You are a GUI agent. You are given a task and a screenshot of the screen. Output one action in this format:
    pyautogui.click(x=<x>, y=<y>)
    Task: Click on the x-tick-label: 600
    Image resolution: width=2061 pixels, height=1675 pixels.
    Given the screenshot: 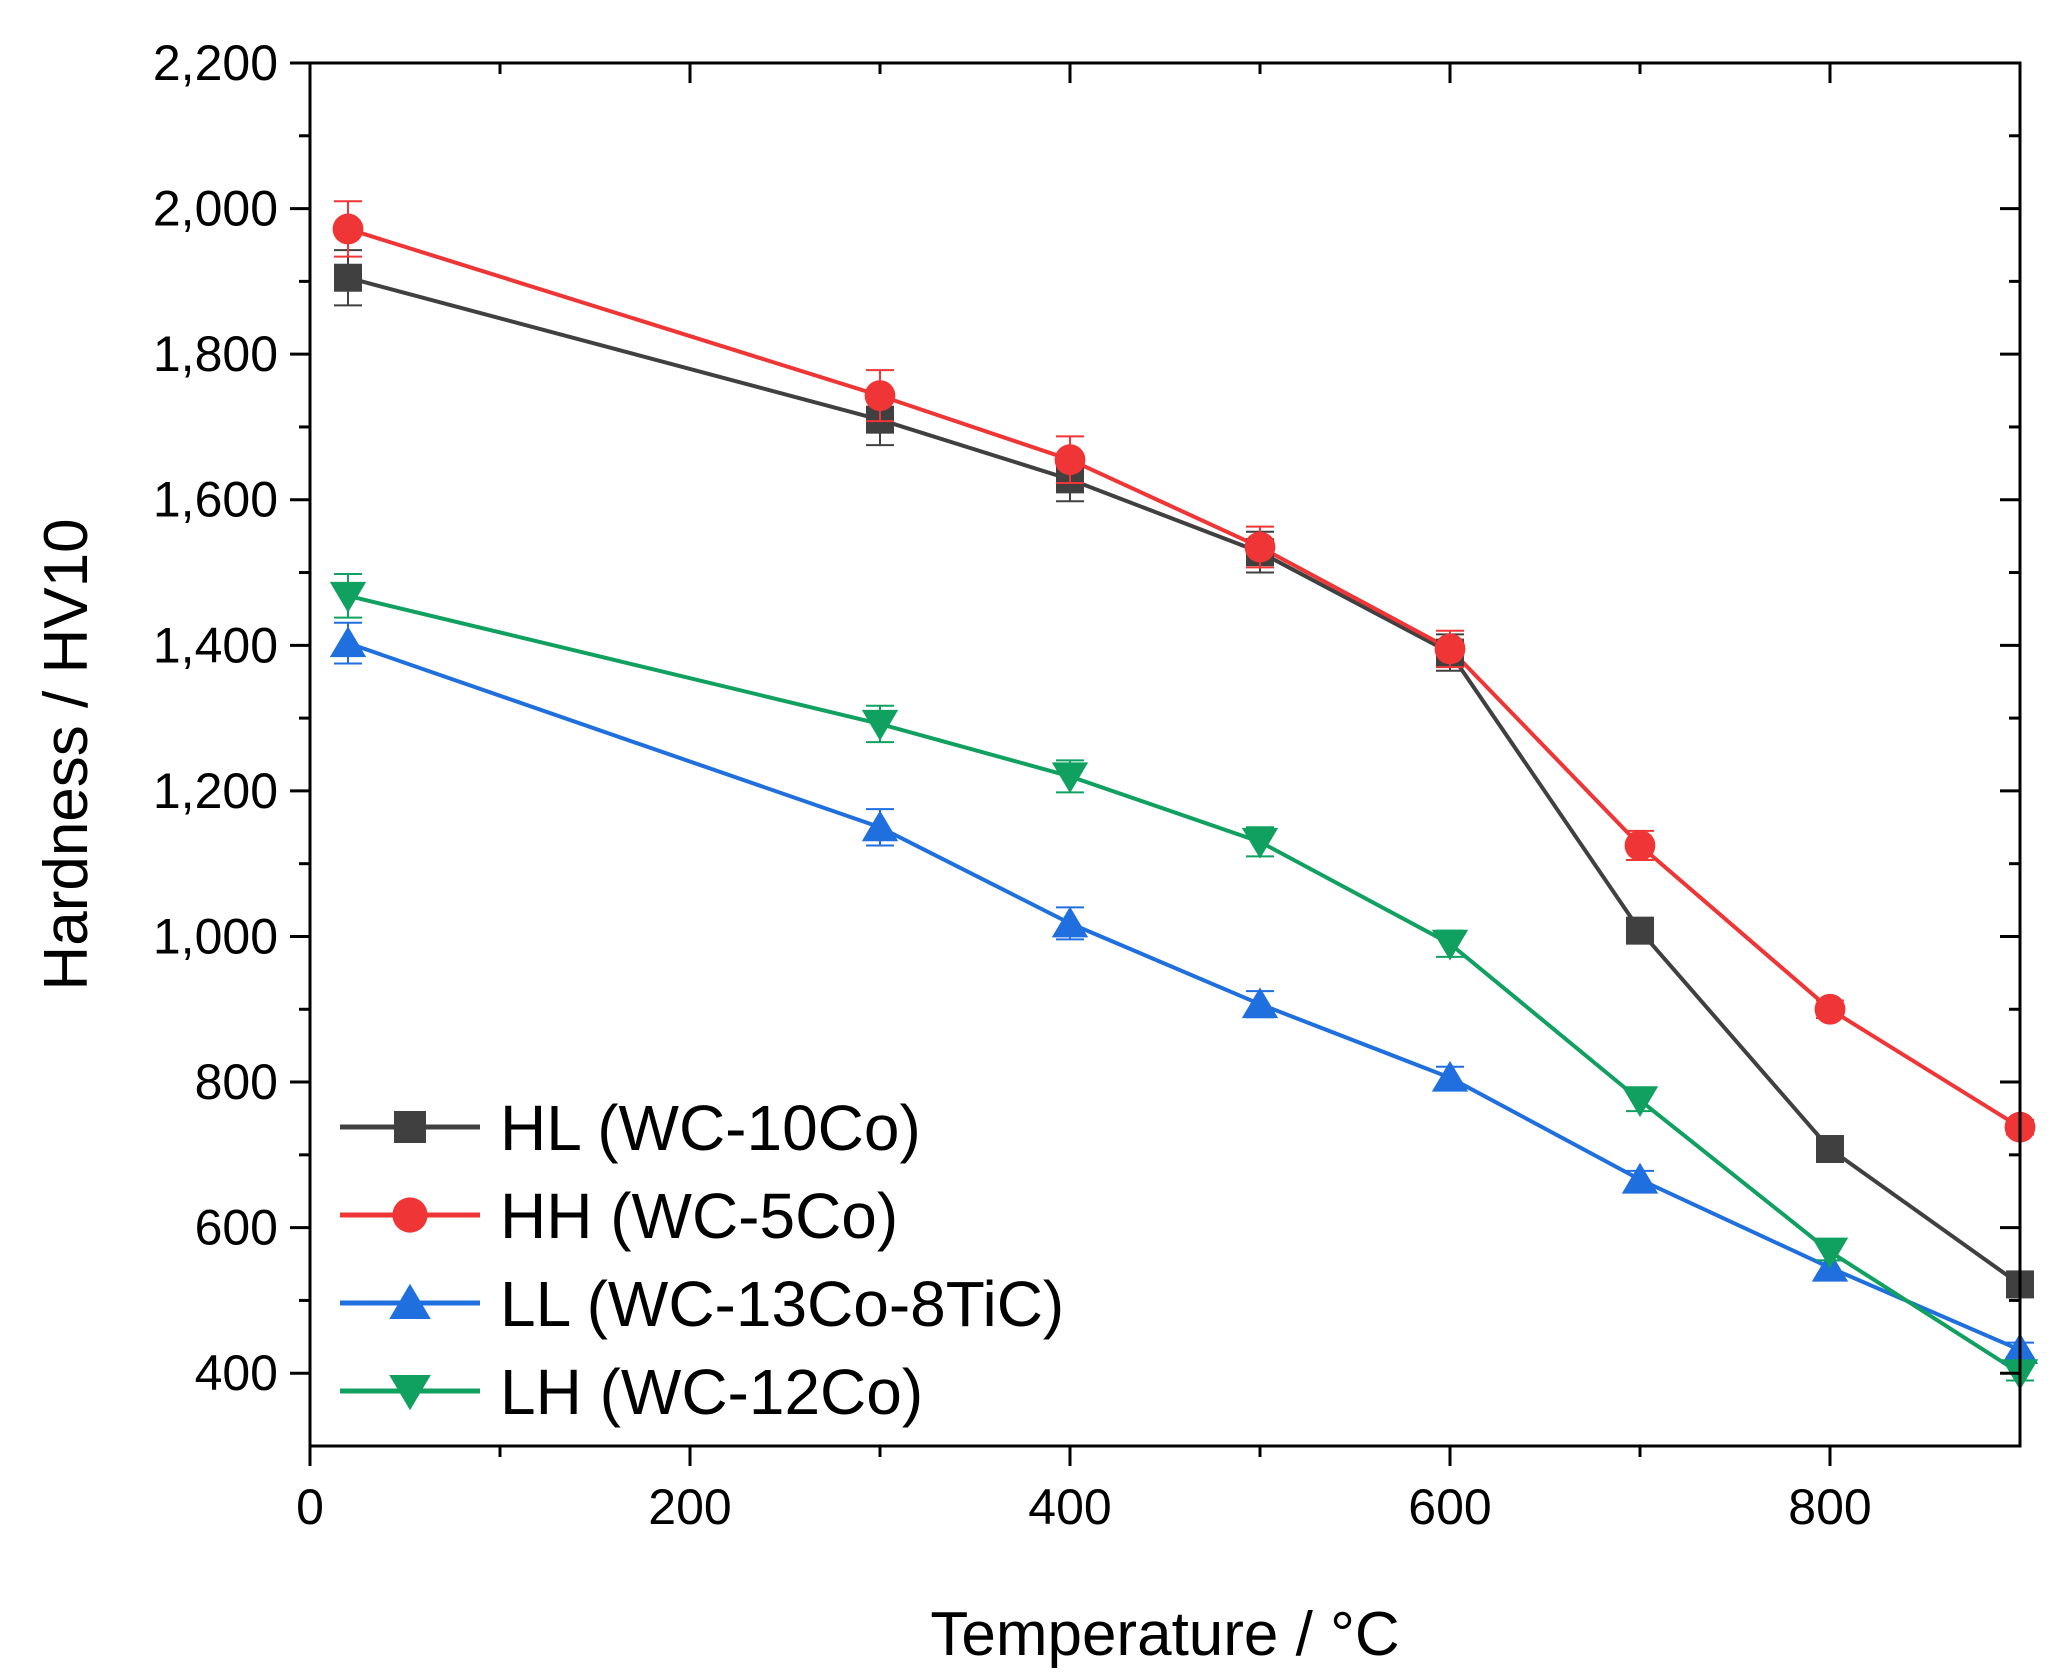 What is the action you would take?
    pyautogui.click(x=1449, y=1507)
    